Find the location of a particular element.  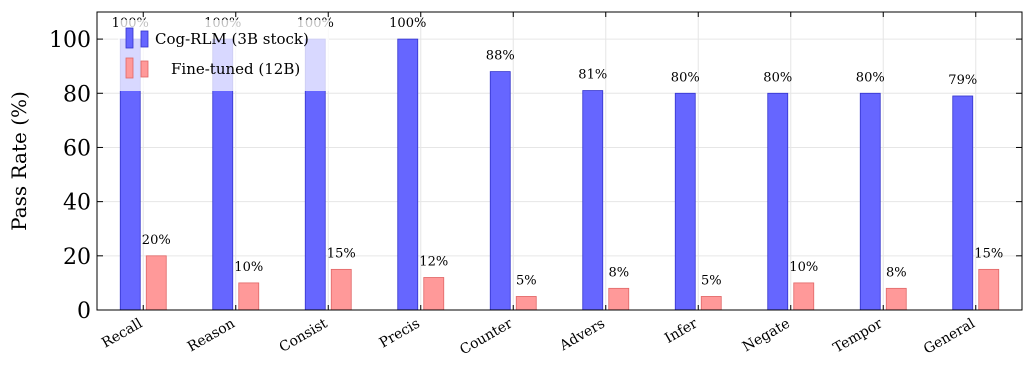

data-label: 81% is located at coordinates (592, 75).